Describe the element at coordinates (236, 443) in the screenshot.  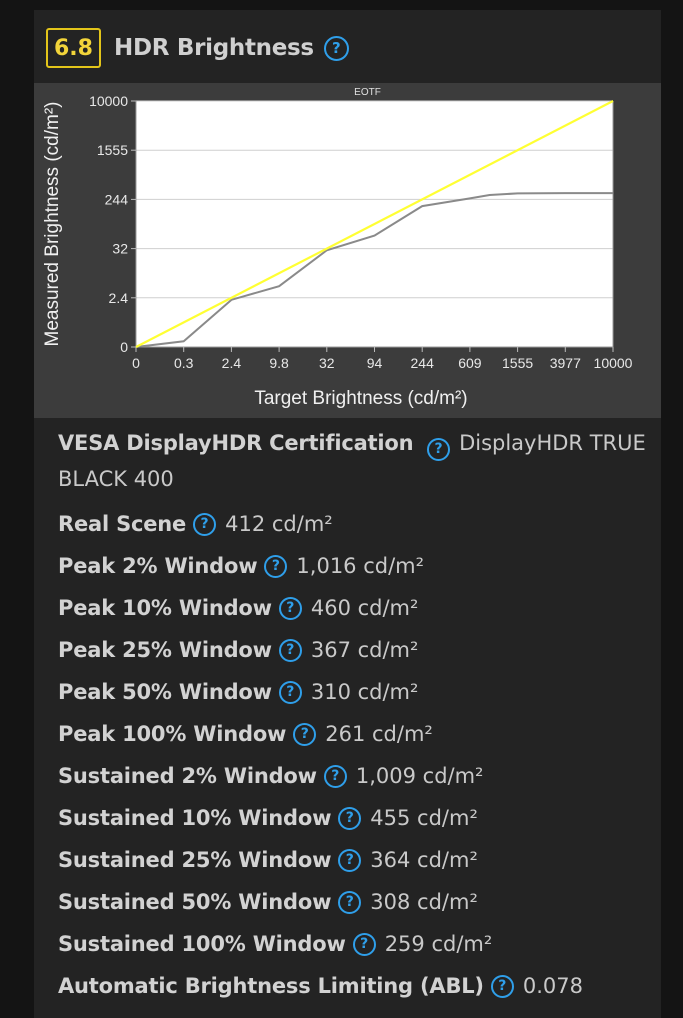
I see `spec-label: VESA DisplayHDR Certification` at that location.